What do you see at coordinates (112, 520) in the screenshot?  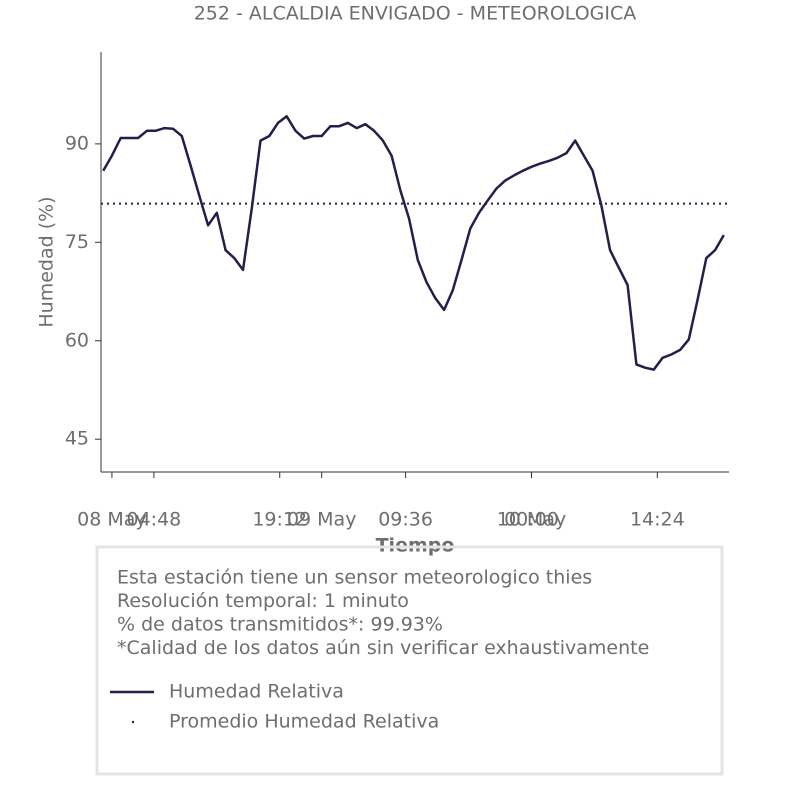 I see `x-tick-label: 08 May` at bounding box center [112, 520].